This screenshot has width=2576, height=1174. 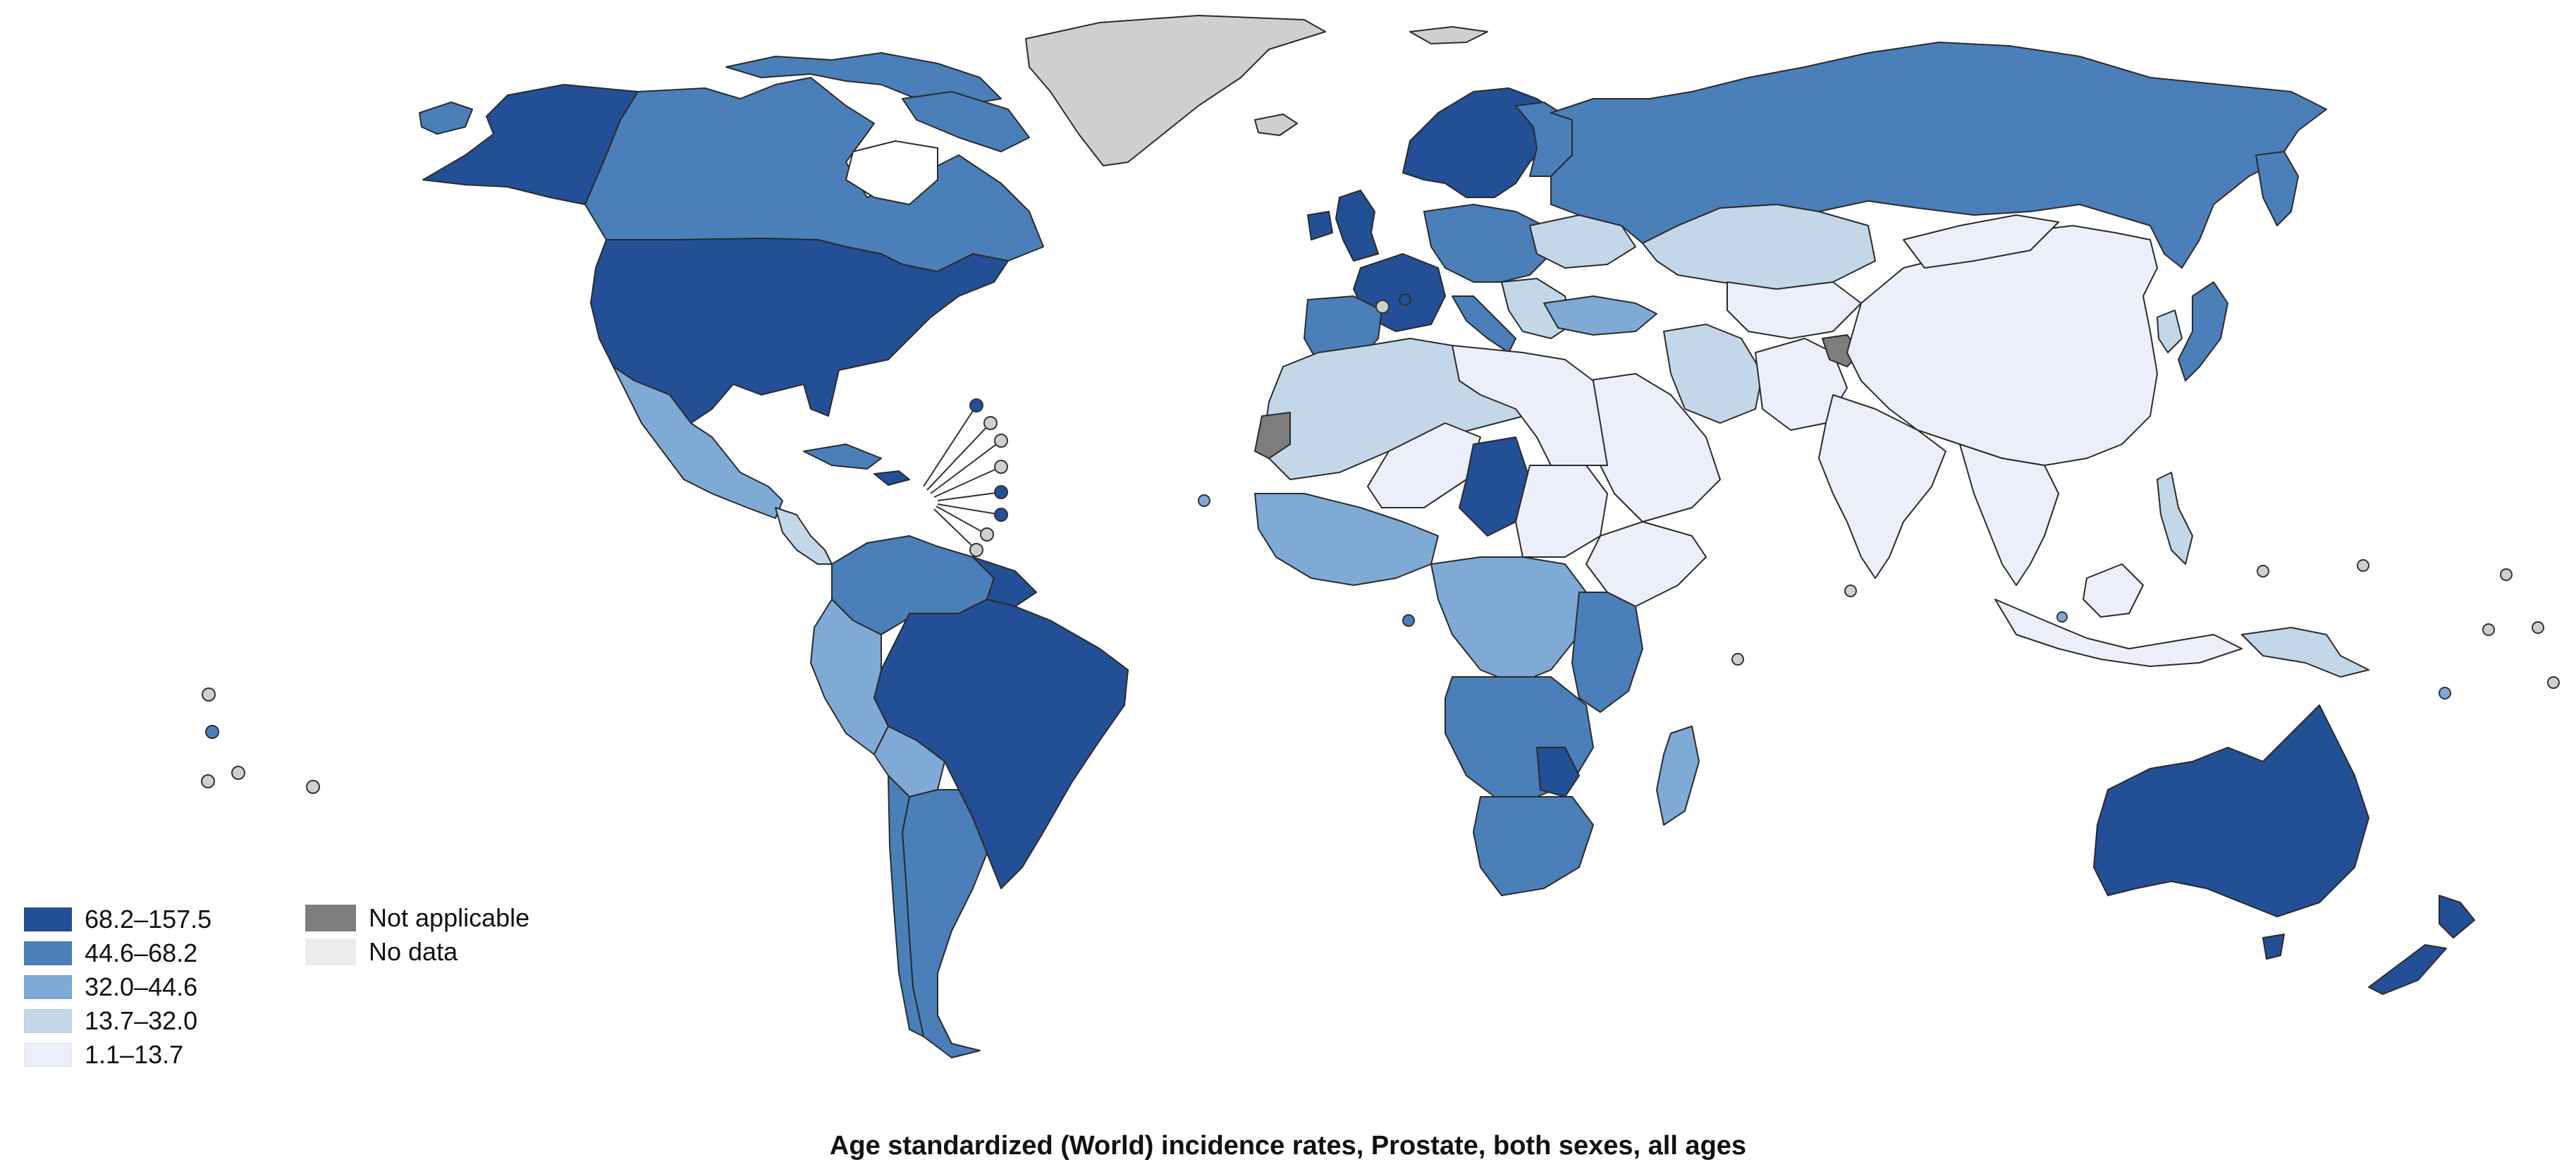 I want to click on region-balkans, so click(x=1537, y=308).